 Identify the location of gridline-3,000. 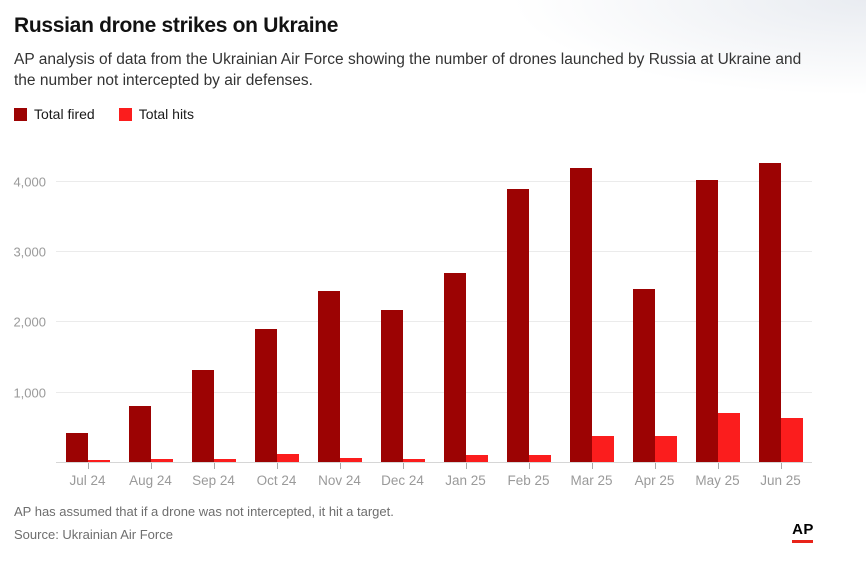
(434, 252).